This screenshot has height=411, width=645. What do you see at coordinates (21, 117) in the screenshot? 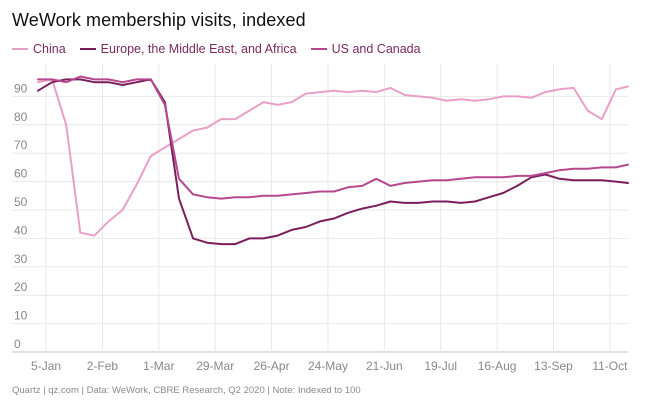
I see `y-tick-label-80: 80` at bounding box center [21, 117].